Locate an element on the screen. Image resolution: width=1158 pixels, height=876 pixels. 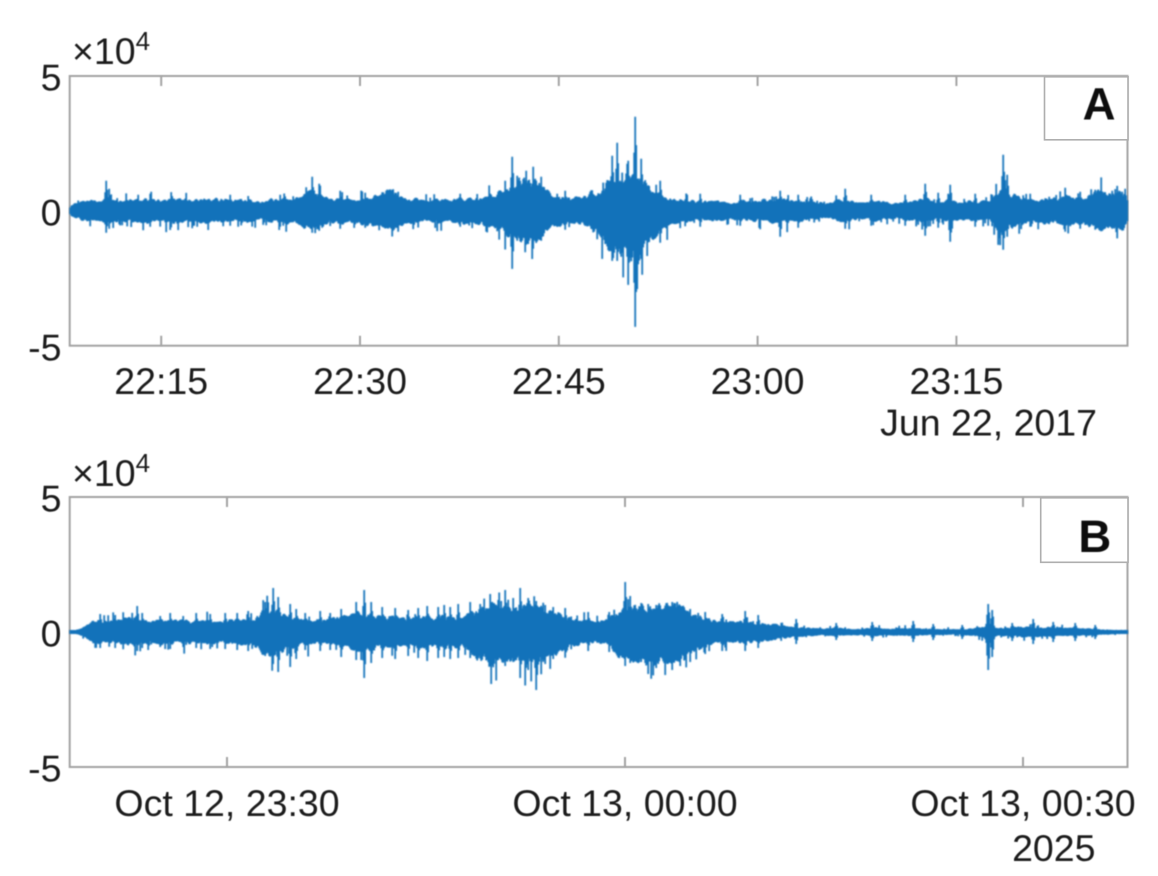
svg-text: 22:30 is located at coordinates (360, 381).